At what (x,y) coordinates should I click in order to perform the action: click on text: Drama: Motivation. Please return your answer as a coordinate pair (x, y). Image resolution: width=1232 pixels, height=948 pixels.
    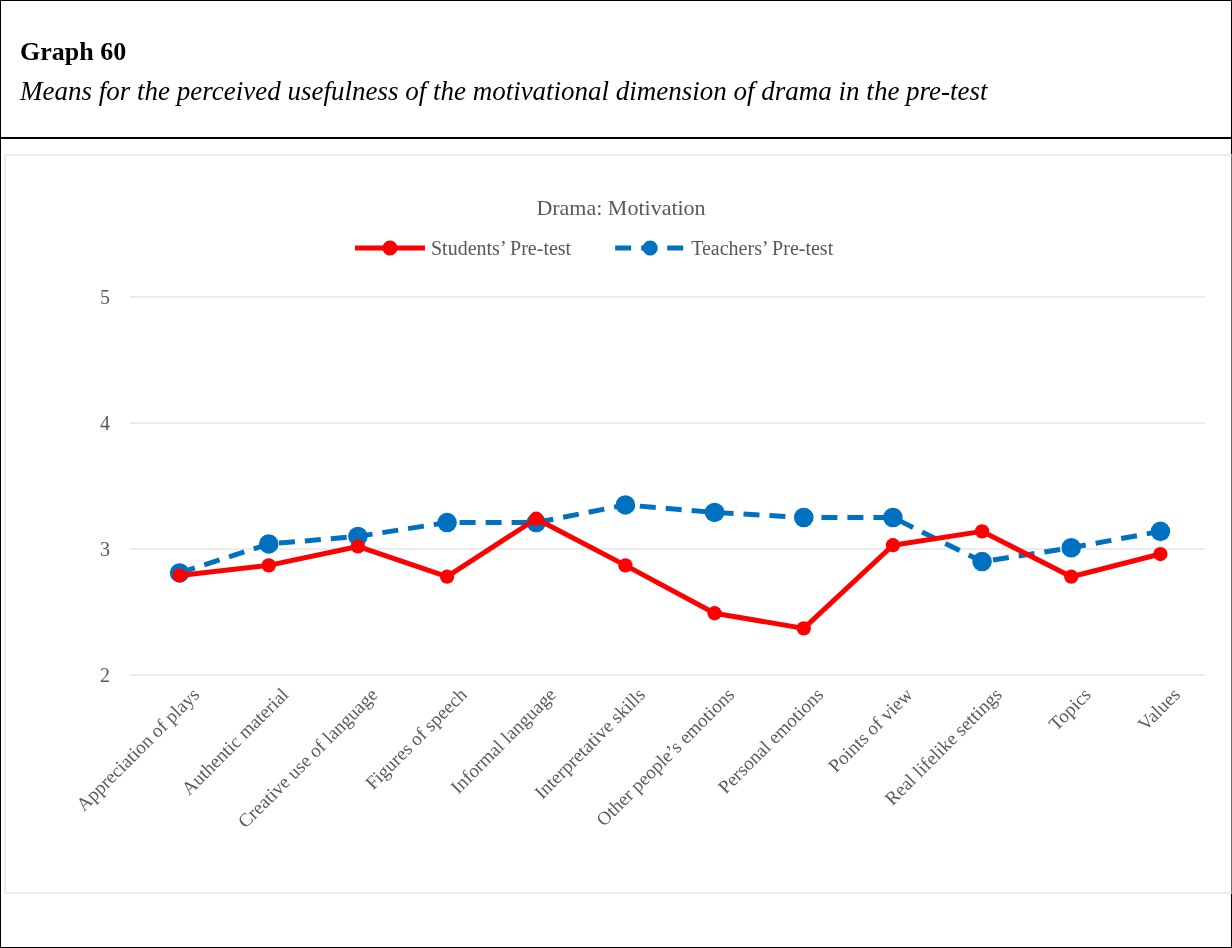
    Looking at the image, I should click on (621, 207).